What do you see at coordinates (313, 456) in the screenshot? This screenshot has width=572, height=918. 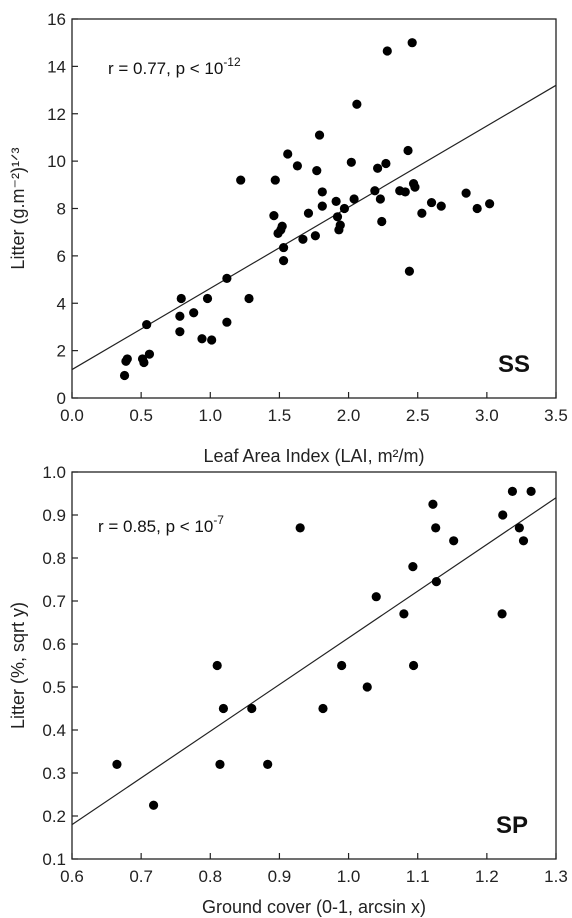 I see `ss-x-axis-label: Leaf Area Index (LAI, m²/m)` at bounding box center [313, 456].